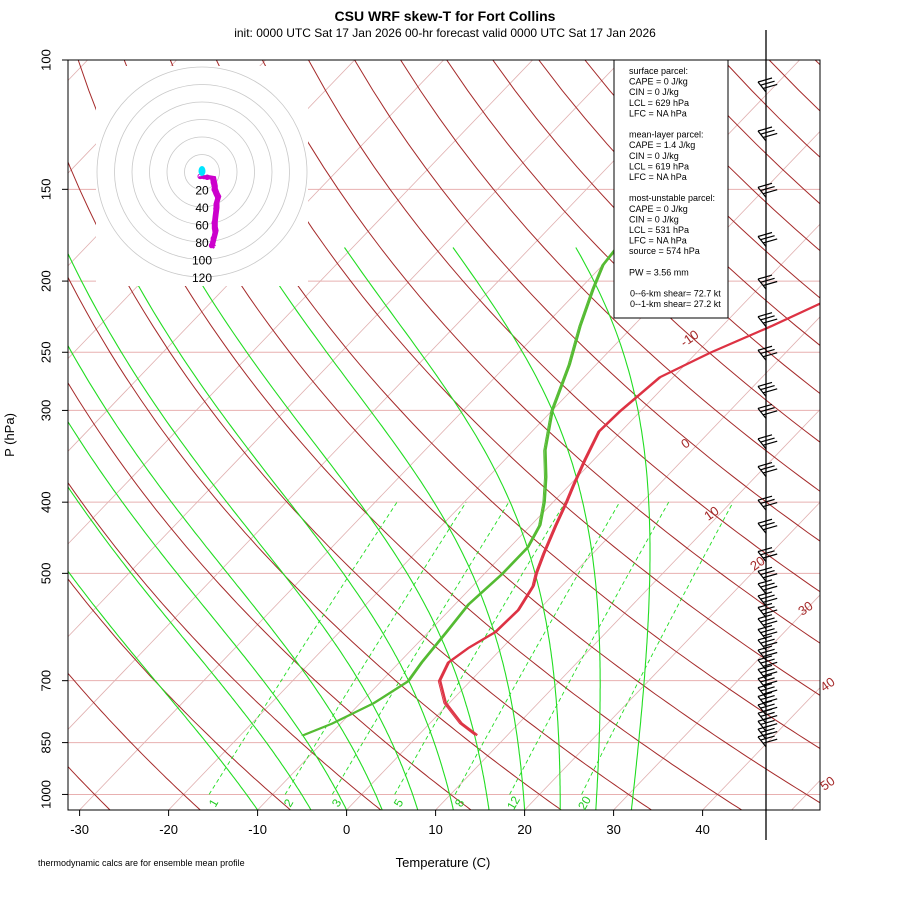  Describe the element at coordinates (658, 71) in the screenshot. I see `info-line: surface parcel:` at that location.